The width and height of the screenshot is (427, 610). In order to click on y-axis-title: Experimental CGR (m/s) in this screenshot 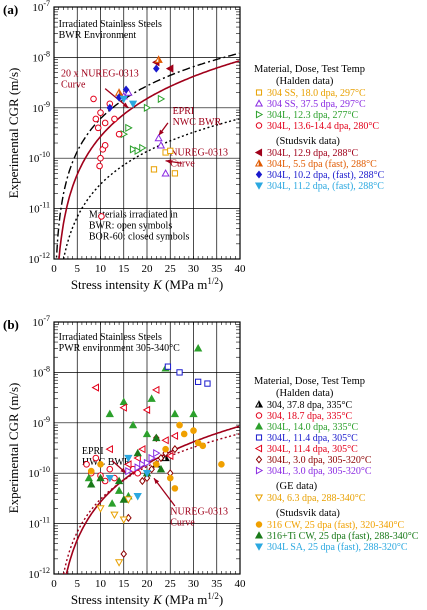, I will do `click(13, 133)`.